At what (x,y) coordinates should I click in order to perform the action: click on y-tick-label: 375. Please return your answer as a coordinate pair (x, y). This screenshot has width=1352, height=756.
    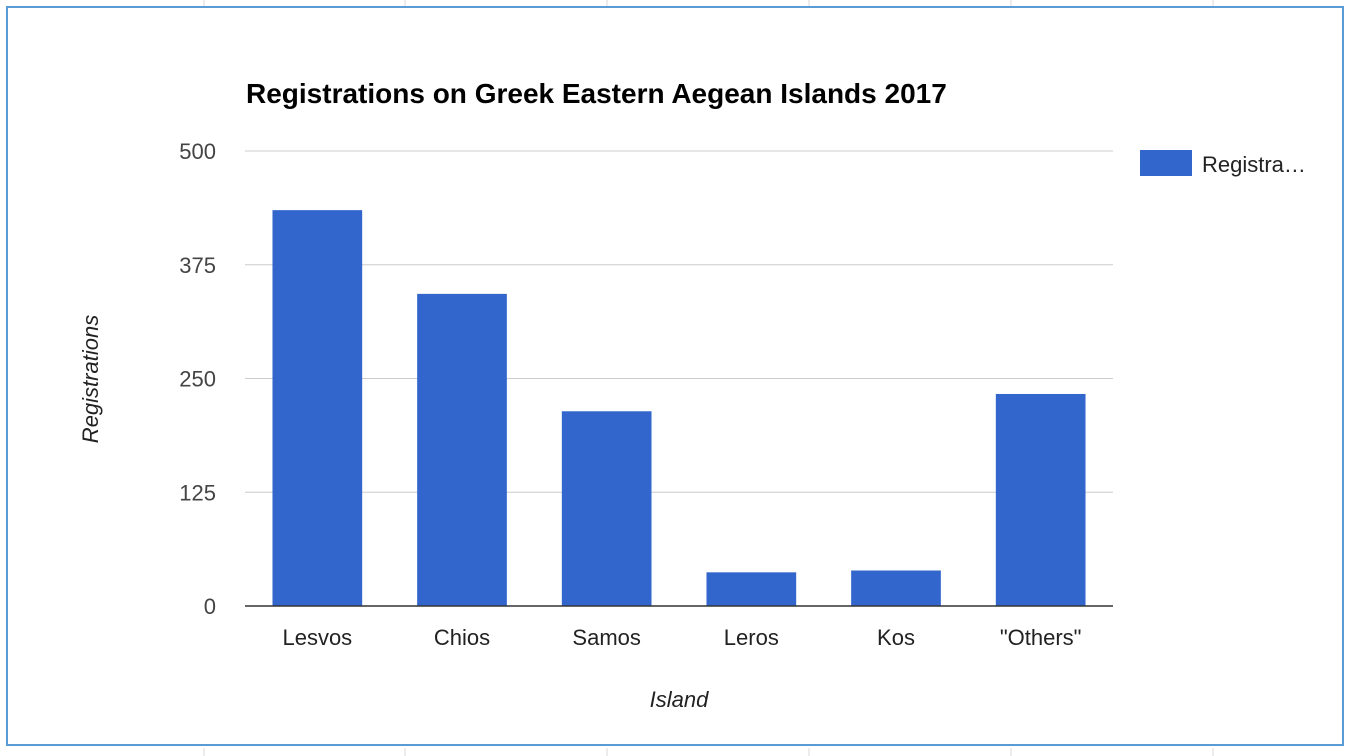
    Looking at the image, I should click on (197, 265).